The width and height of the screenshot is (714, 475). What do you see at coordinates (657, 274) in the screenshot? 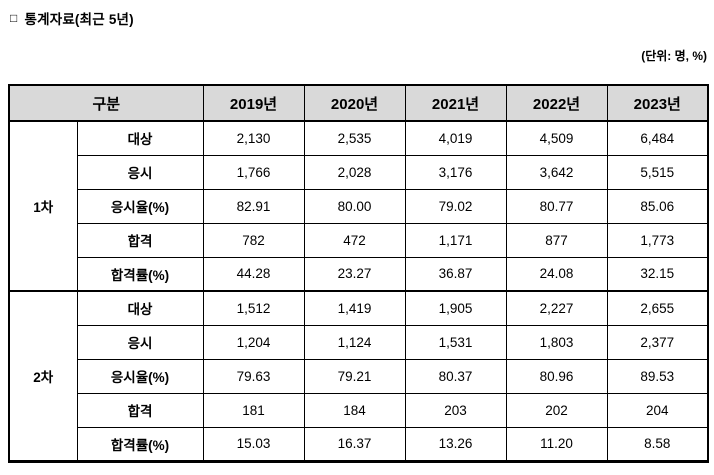
I see `data-cell: 32.15` at bounding box center [657, 274].